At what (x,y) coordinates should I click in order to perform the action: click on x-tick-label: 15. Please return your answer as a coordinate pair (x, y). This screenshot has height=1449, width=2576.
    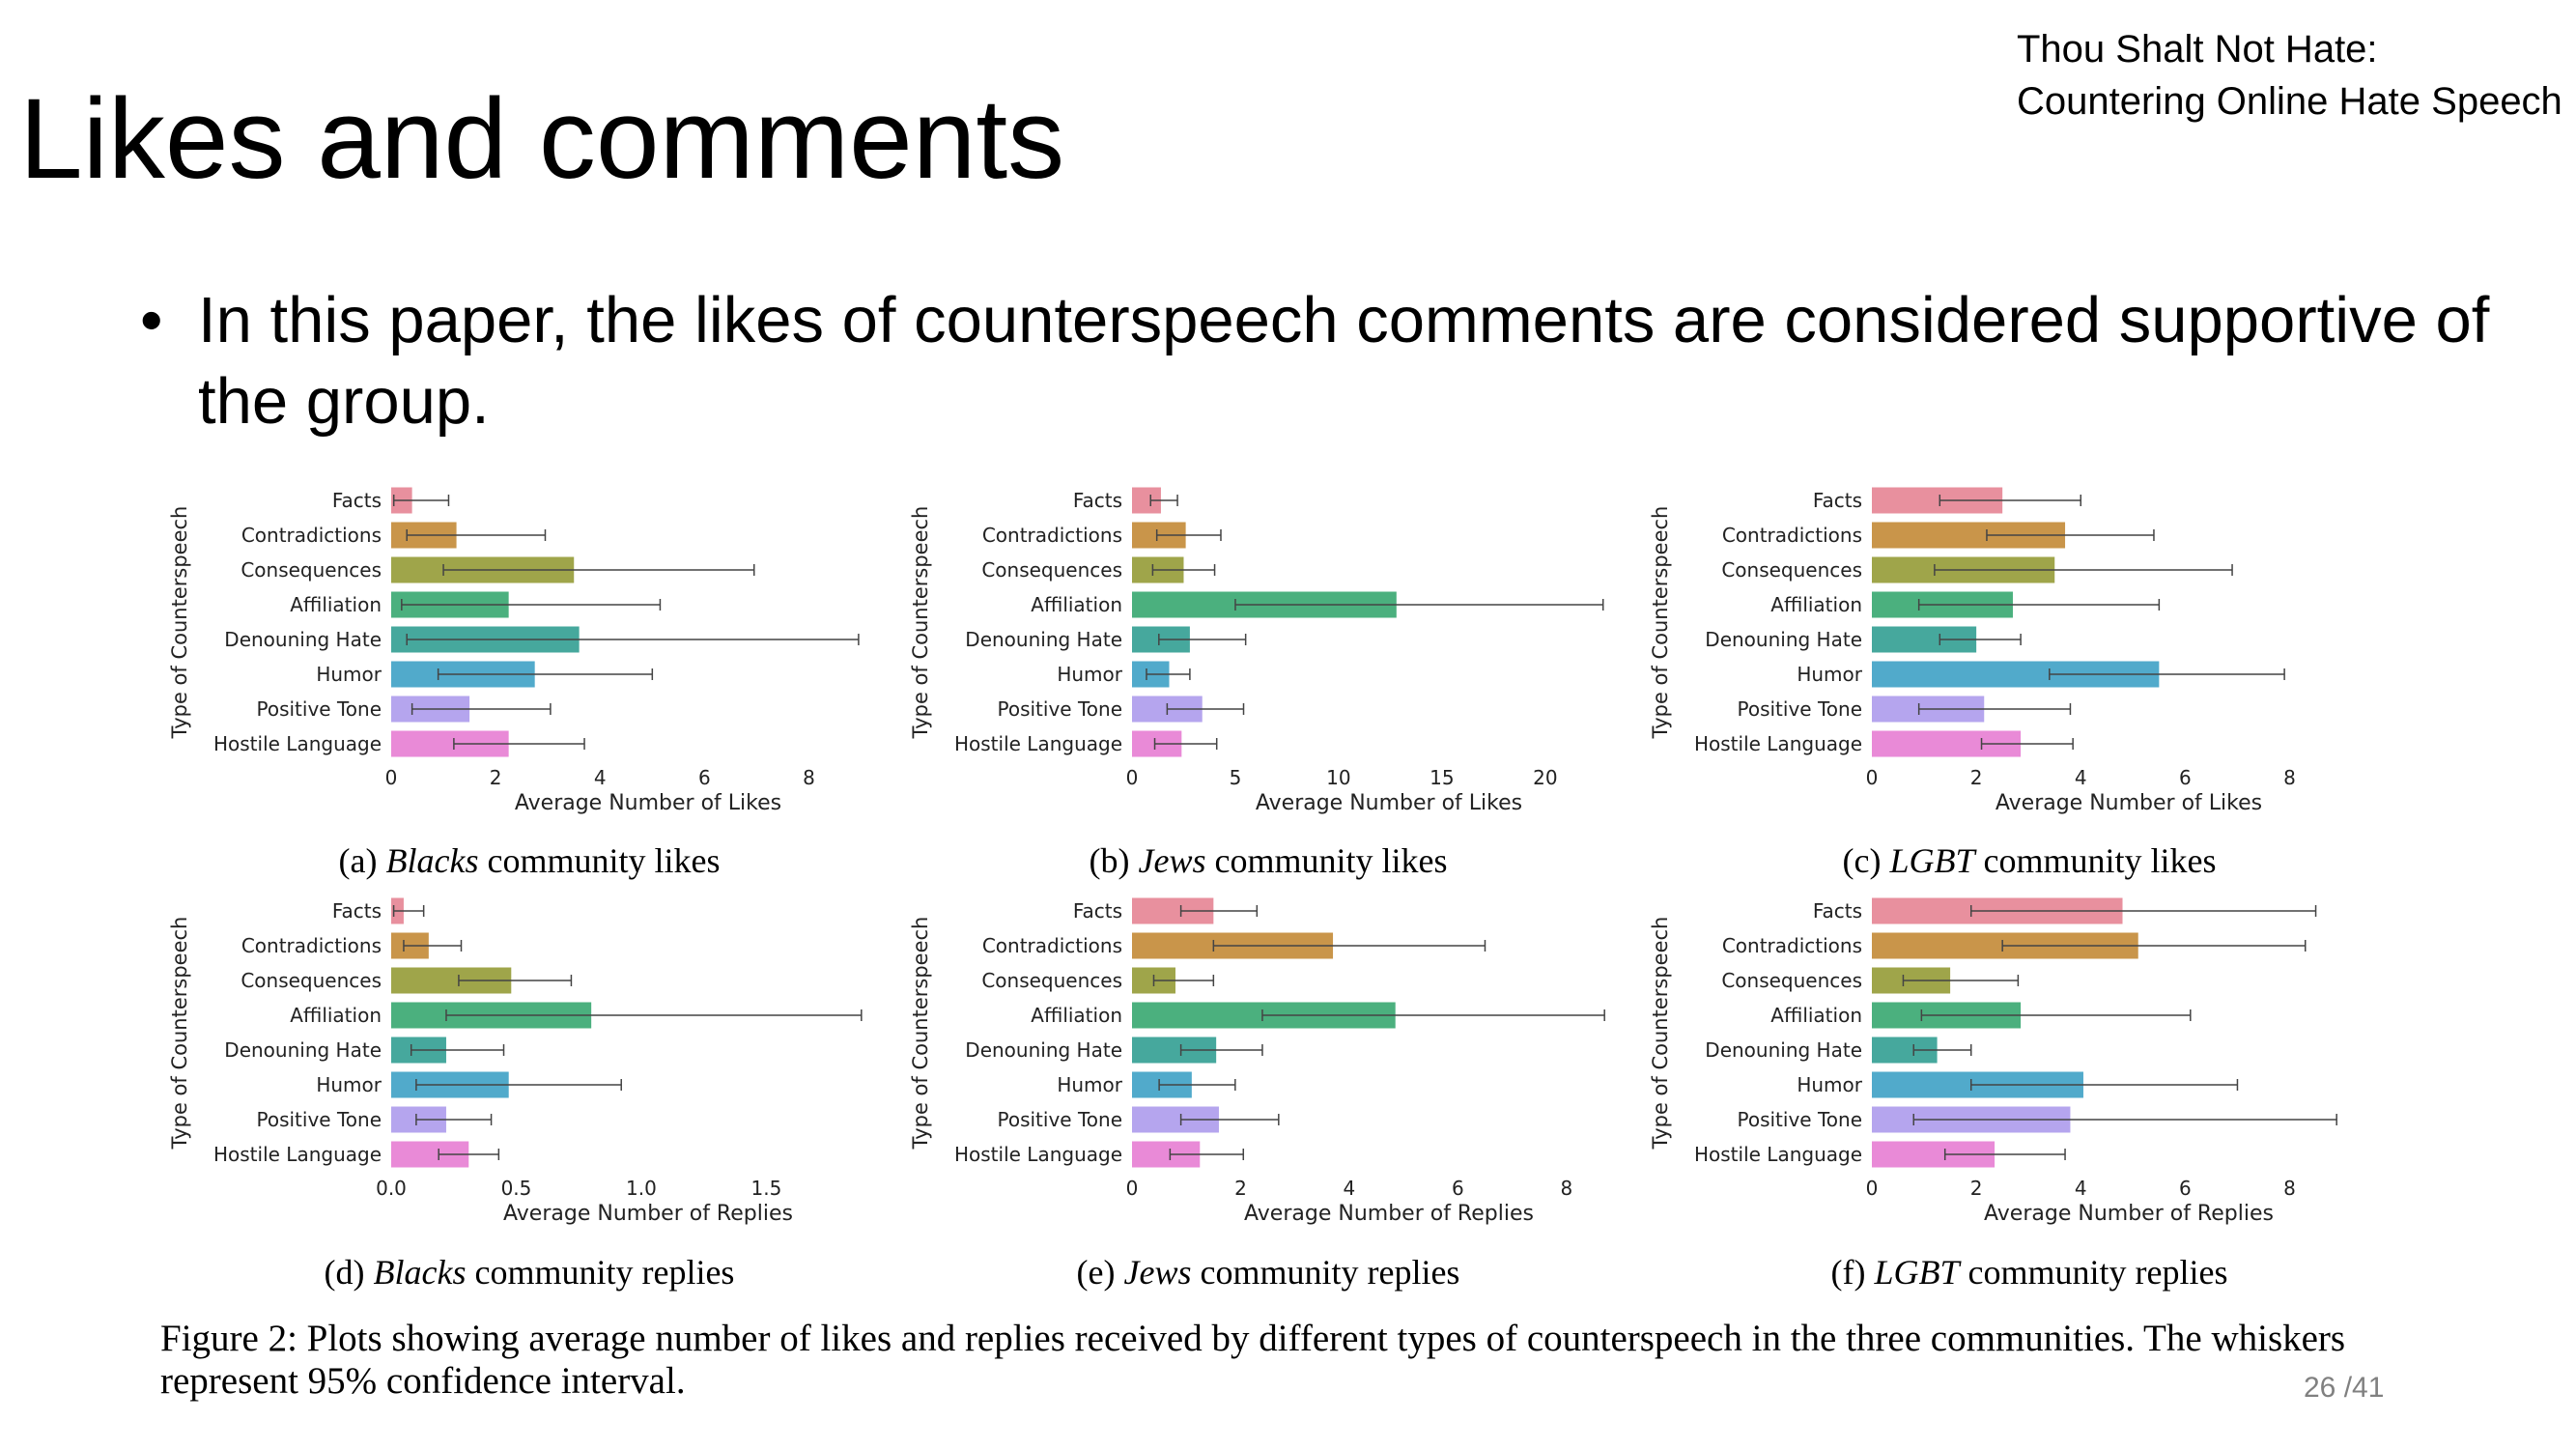
    Looking at the image, I should click on (1442, 777).